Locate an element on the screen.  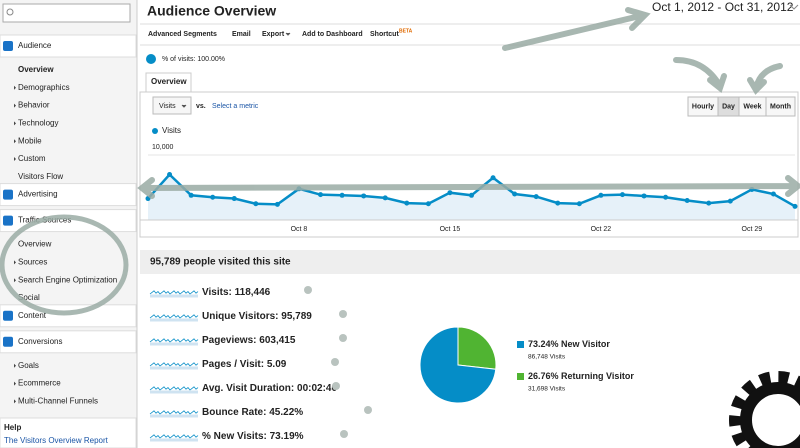
metric-label: Pages / Visit: is located at coordinates (233, 364).